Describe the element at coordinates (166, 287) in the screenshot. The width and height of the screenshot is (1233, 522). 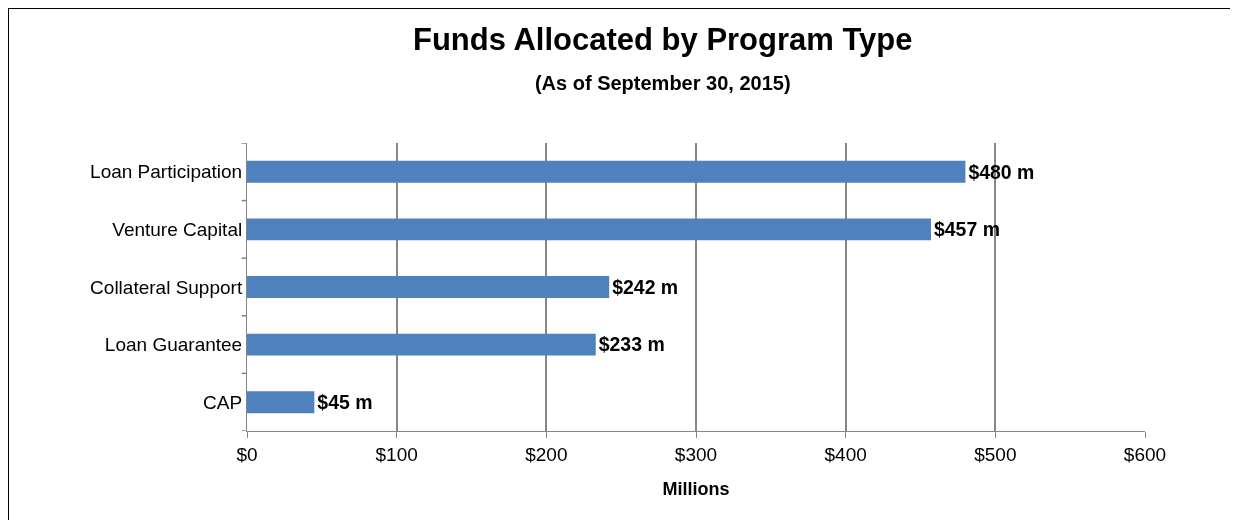
I see `y-tick-label: Collateral Support` at that location.